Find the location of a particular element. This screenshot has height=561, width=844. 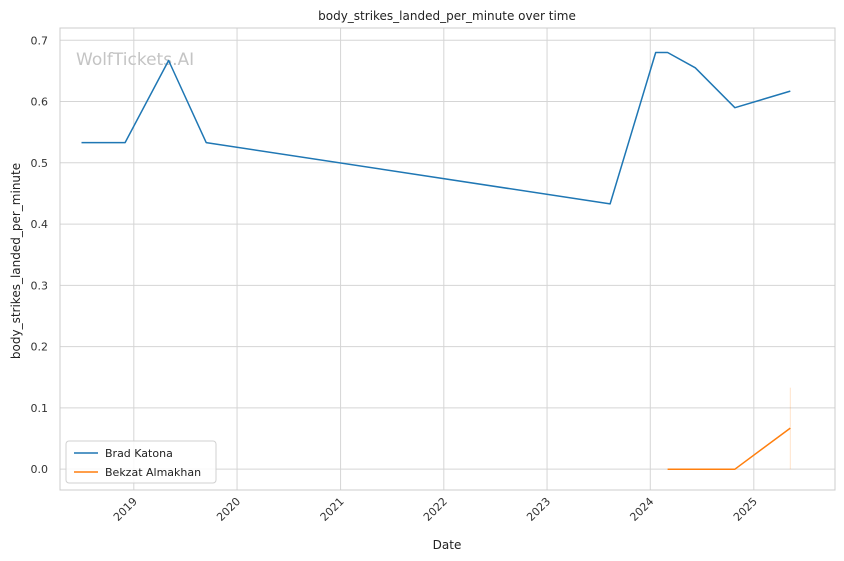

watermark: WolfTickets.AI is located at coordinates (135, 60).